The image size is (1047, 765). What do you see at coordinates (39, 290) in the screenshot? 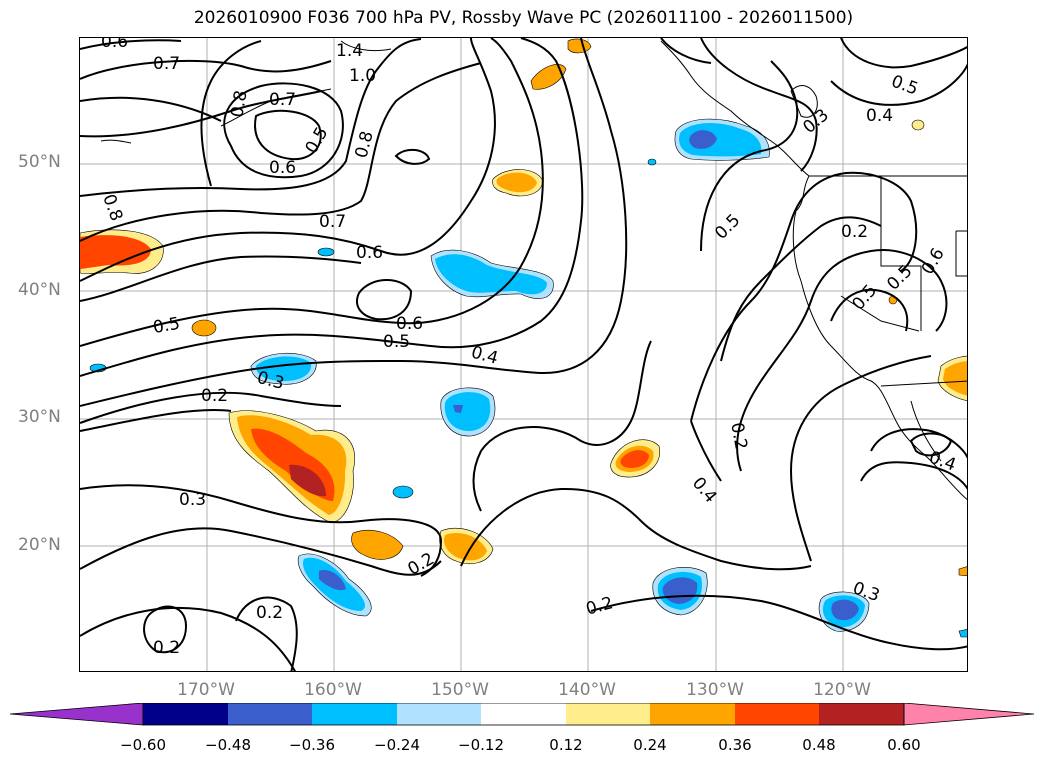
I see `lat-label-40n: 40°N` at bounding box center [39, 290].